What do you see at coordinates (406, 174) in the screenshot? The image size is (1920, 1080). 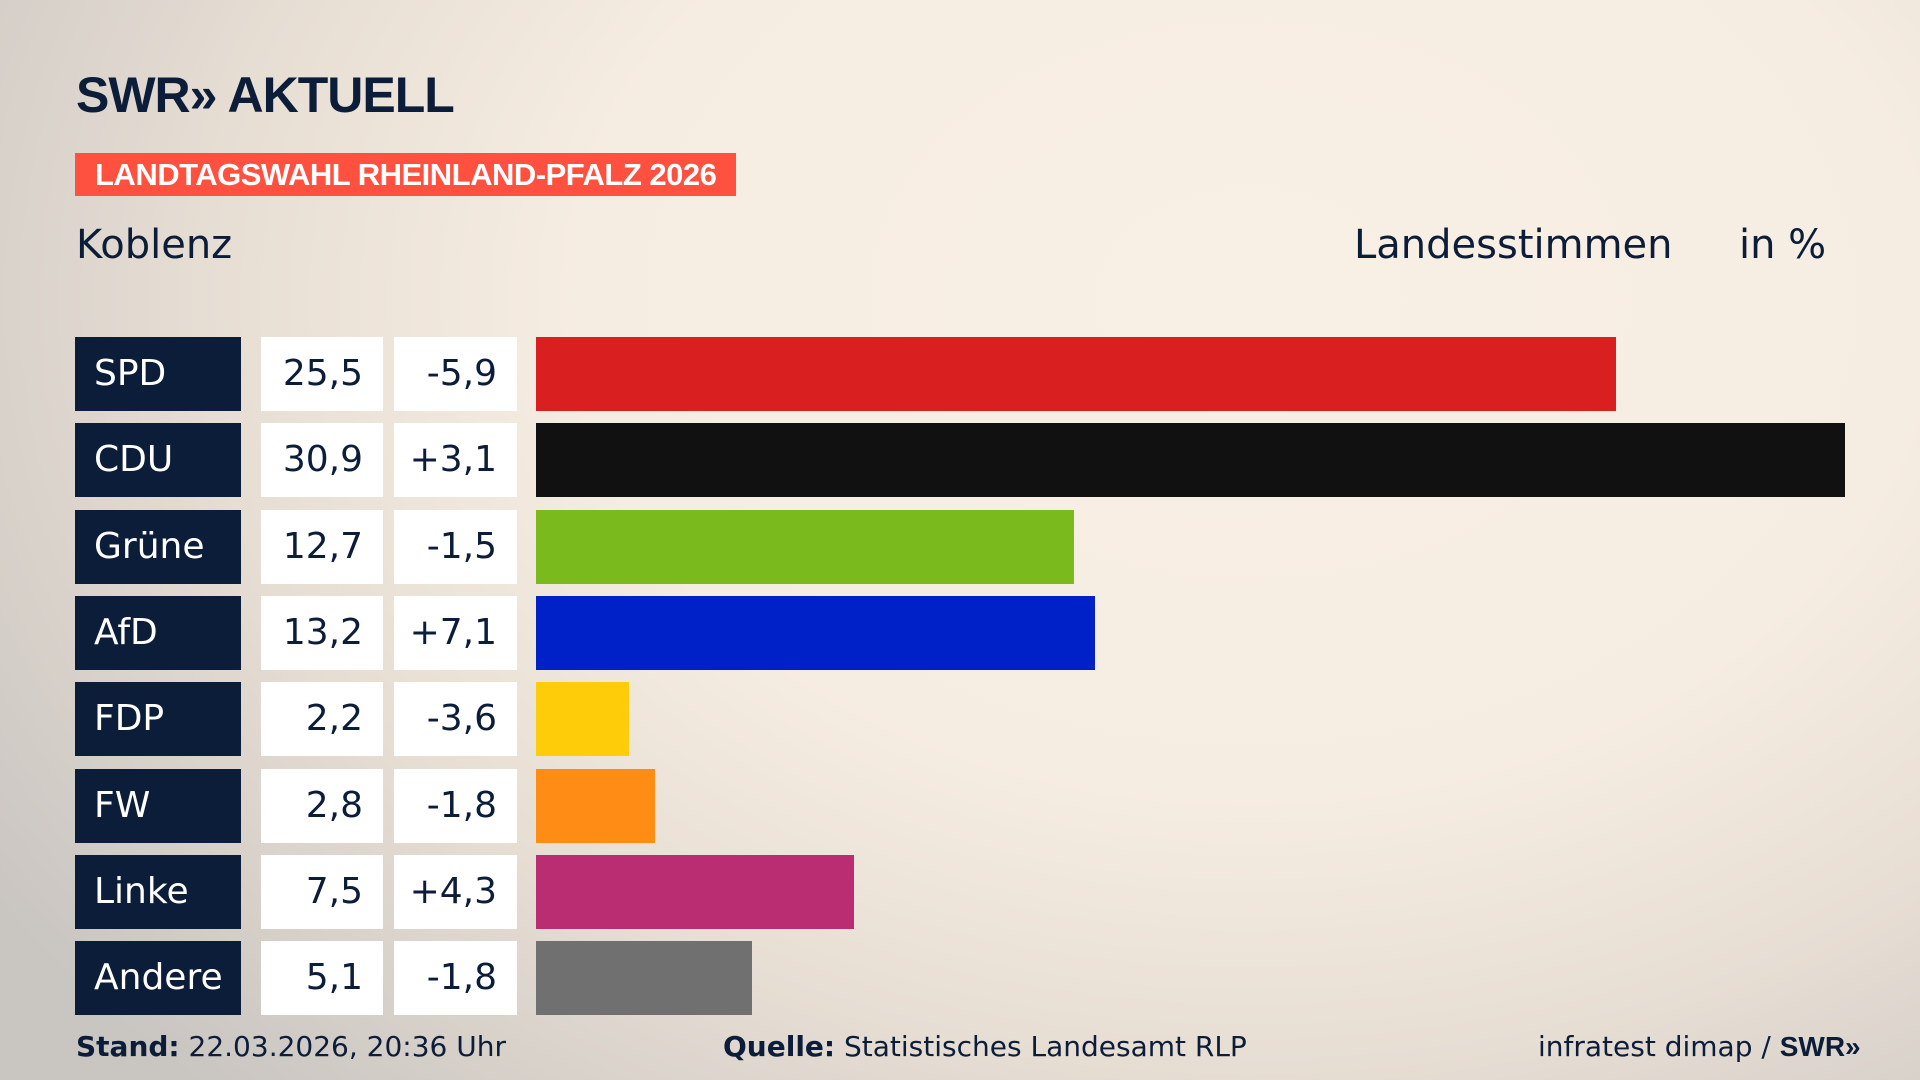 I see `election-banner: LANDTAGSWAHL RHEINLAND-PFALZ 2026` at bounding box center [406, 174].